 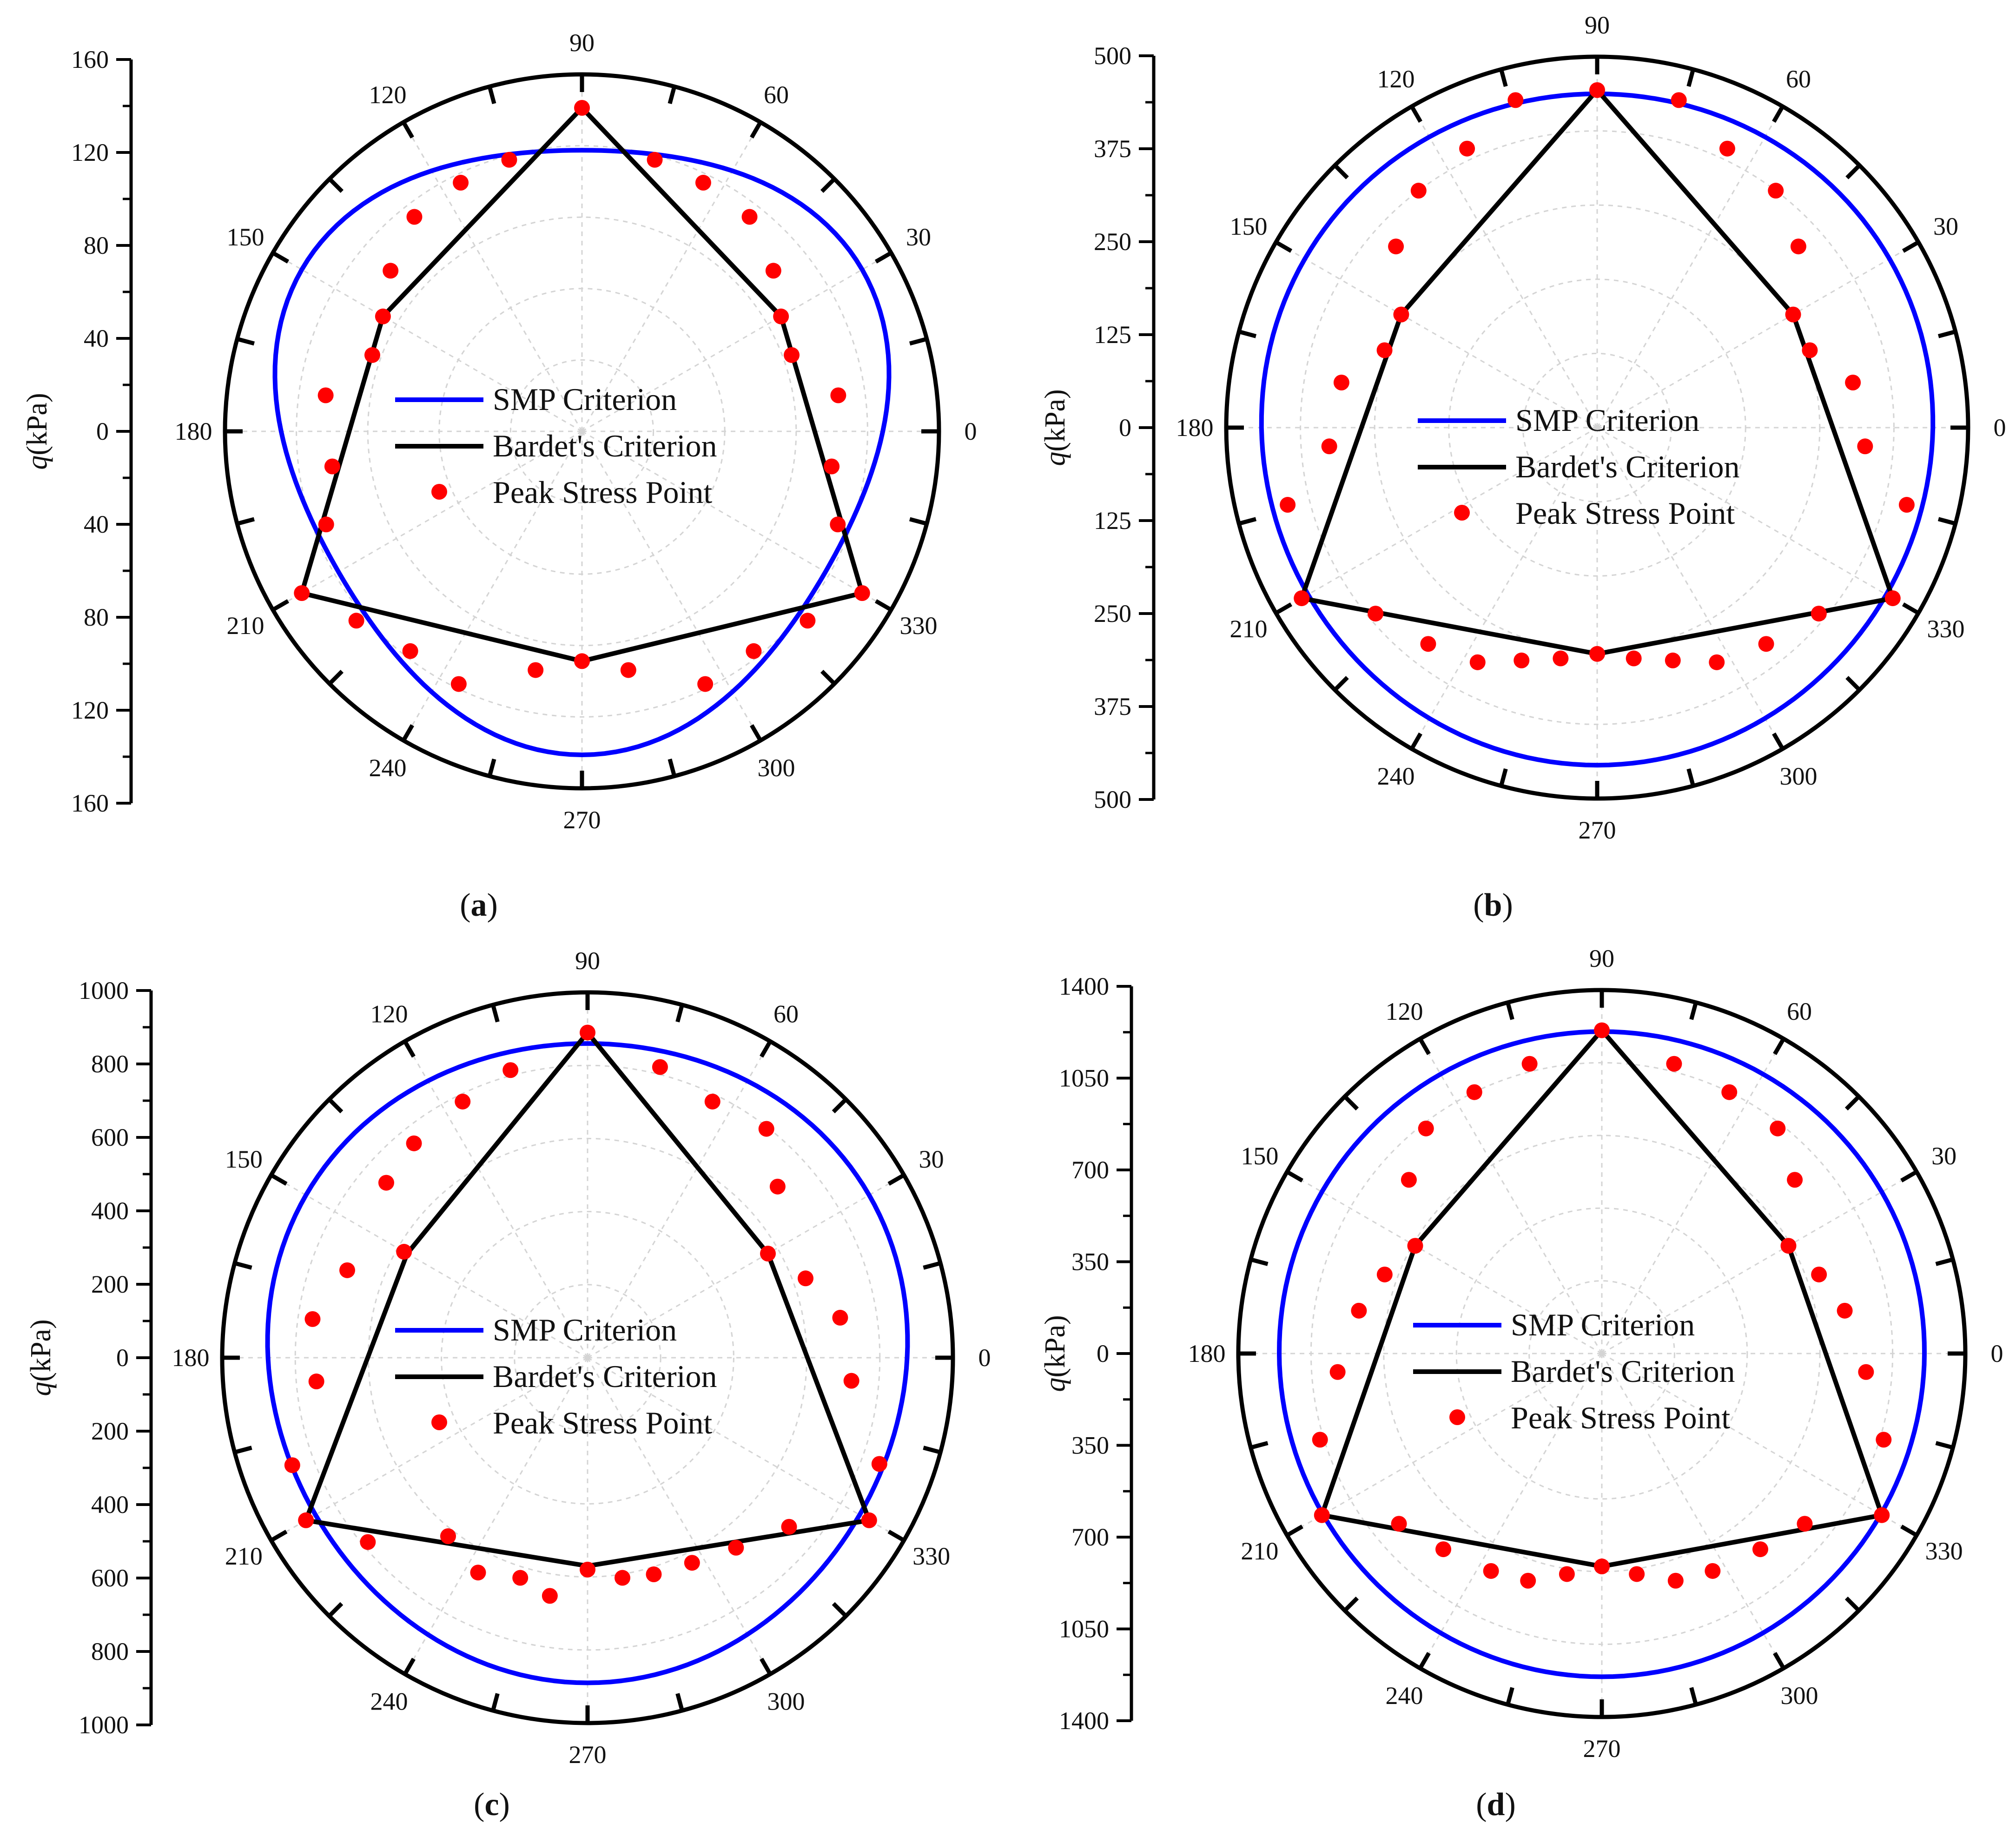 I want to click on y-tick-label: 1400, so click(x=1084, y=986).